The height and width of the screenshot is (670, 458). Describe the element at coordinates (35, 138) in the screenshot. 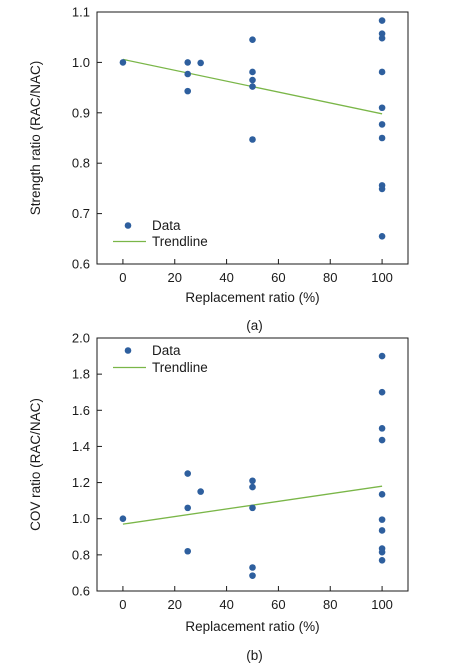

I see `y-axis-label: Strength ratio (RAC/NAC)` at that location.